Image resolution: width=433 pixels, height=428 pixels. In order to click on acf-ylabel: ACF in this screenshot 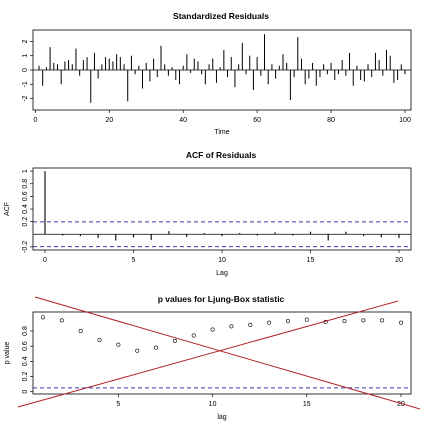, I will do `click(7, 209)`.